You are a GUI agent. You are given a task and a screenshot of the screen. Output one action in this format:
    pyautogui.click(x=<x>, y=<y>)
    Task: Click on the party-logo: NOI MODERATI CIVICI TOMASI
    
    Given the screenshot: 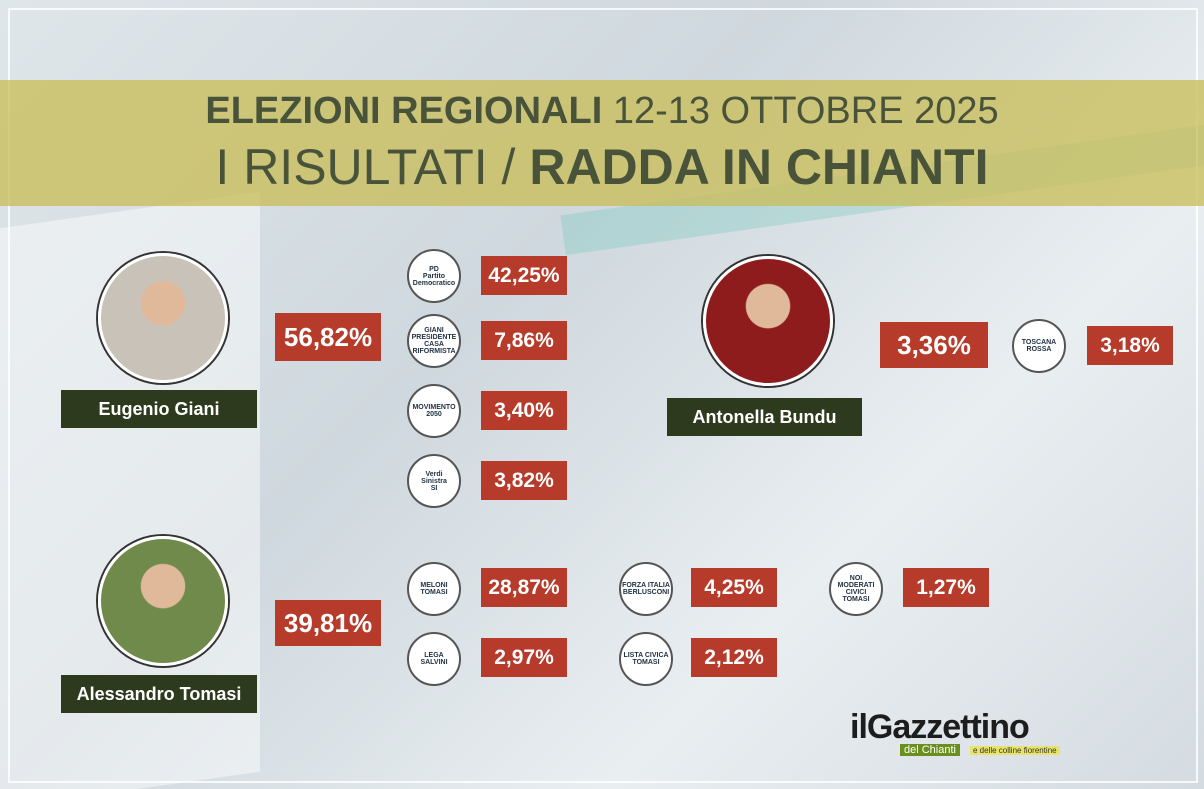 What is the action you would take?
    pyautogui.click(x=856, y=589)
    